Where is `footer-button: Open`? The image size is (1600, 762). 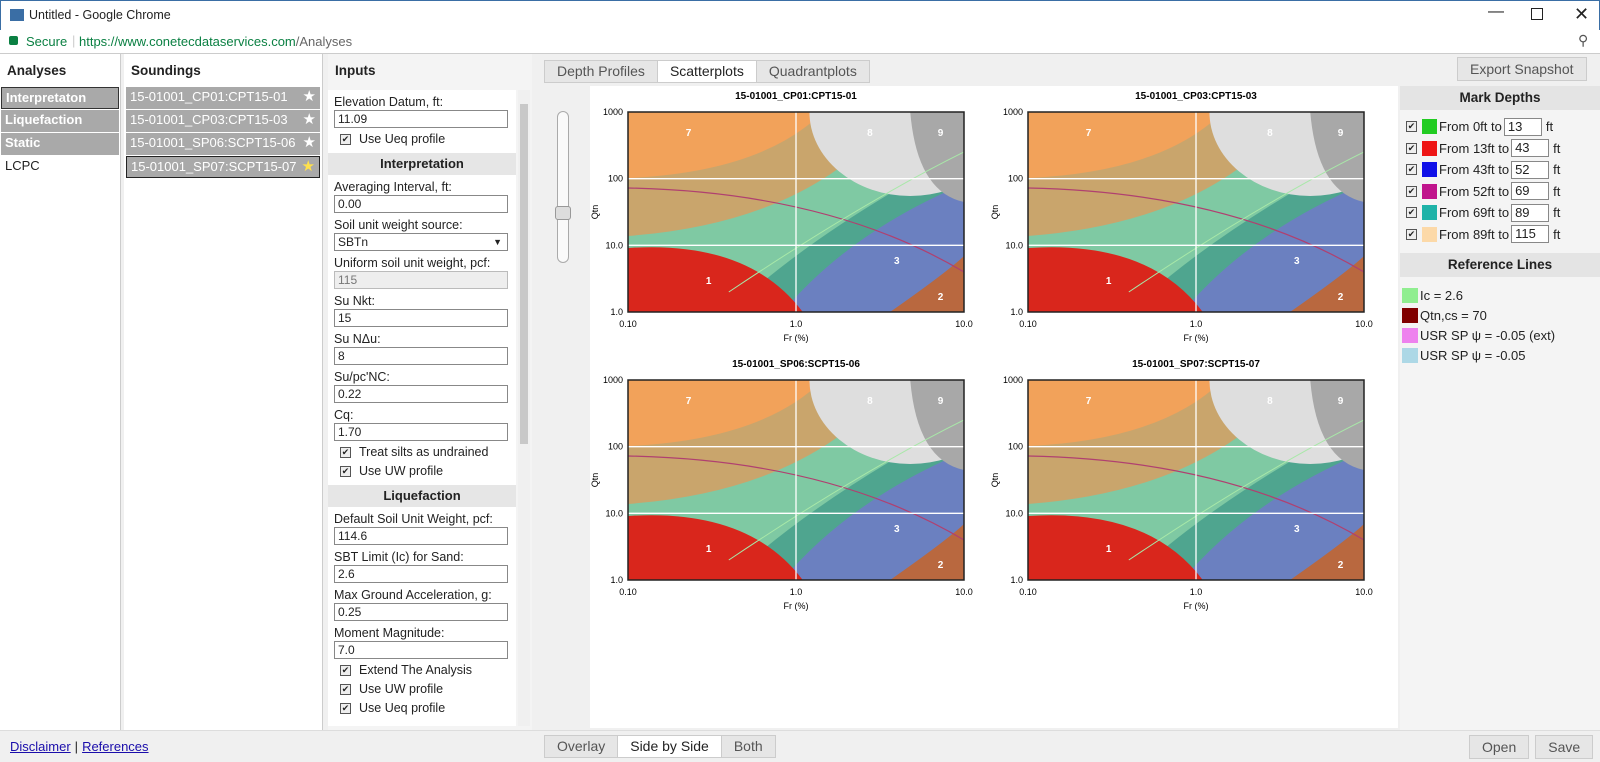
footer-button: Open is located at coordinates (1499, 747).